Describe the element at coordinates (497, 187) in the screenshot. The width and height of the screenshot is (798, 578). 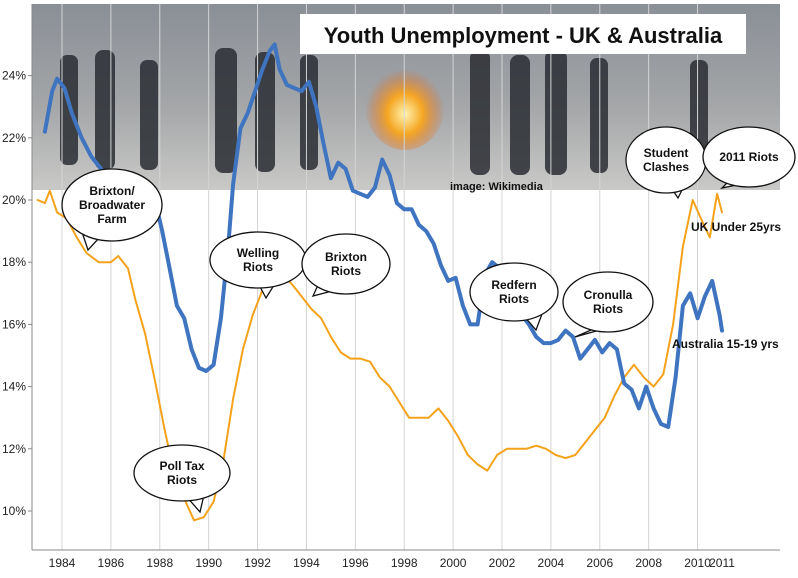
I see `image-credit: image: Wikimedia` at that location.